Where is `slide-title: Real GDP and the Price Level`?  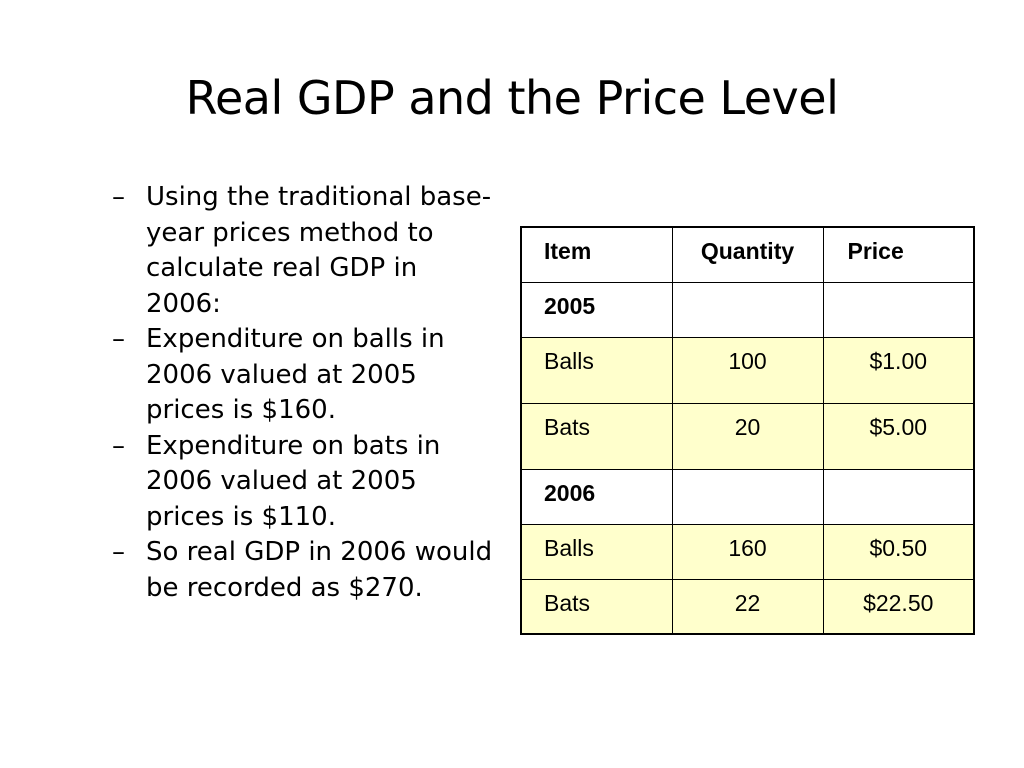
slide-title: Real GDP and the Price Level is located at coordinates (512, 98).